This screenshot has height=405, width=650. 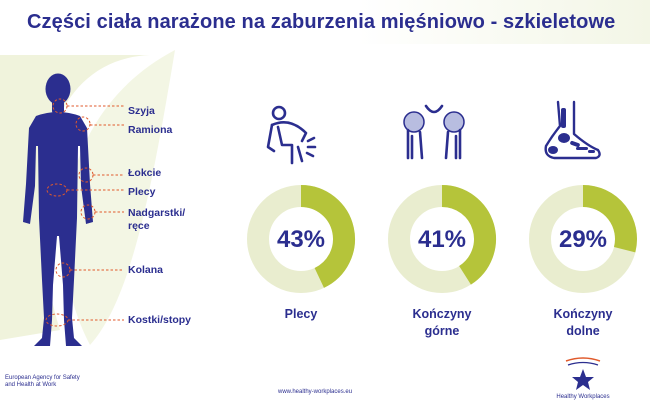 What do you see at coordinates (442, 331) in the screenshot?
I see `category-label-line2: górne` at bounding box center [442, 331].